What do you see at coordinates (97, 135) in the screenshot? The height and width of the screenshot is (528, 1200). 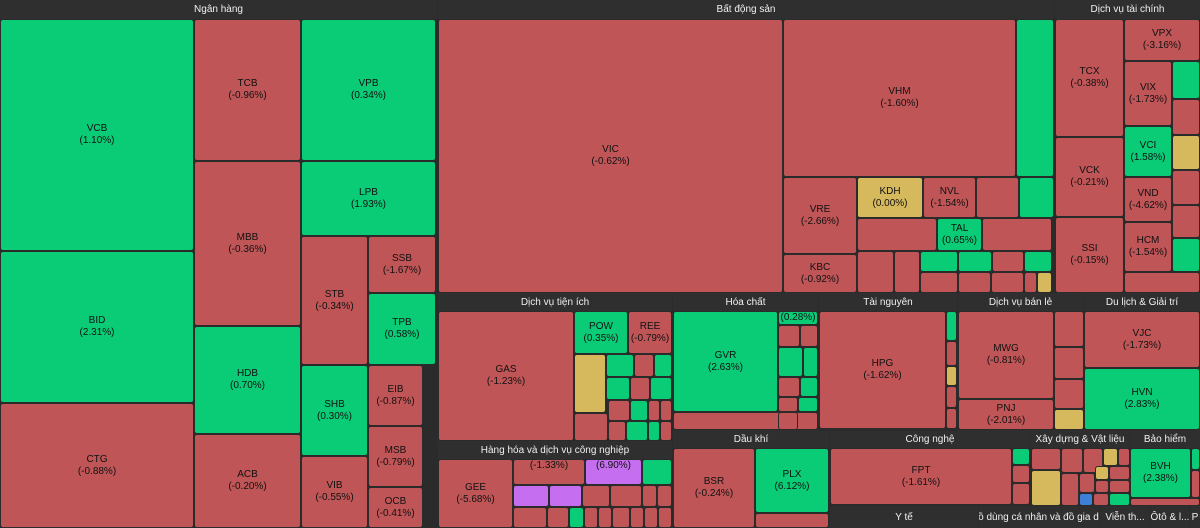 I see `stock-tile: VCB (1.10%)` at bounding box center [97, 135].